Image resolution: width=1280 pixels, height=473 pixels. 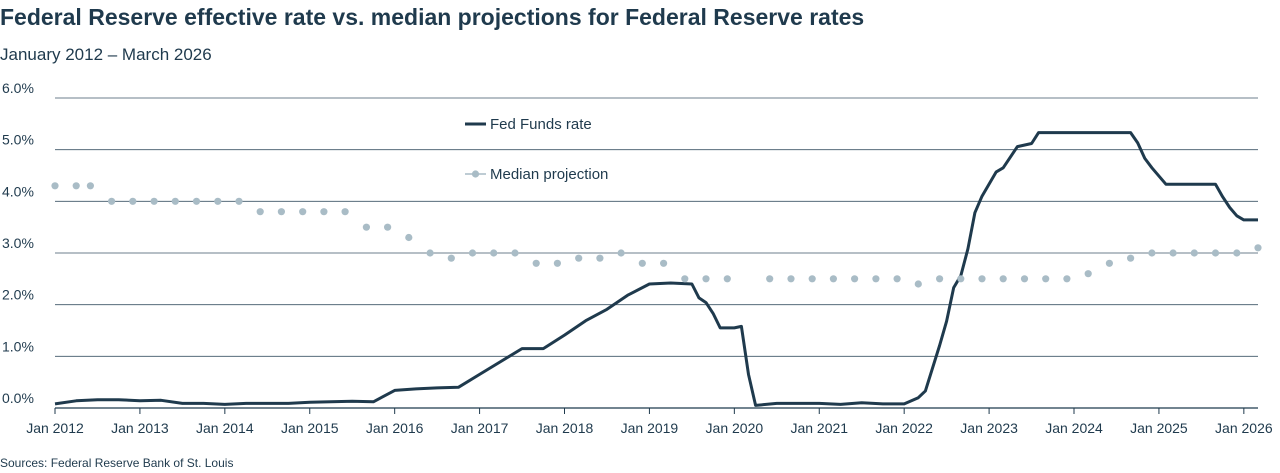 What do you see at coordinates (541, 124) in the screenshot?
I see `legend-label-fed-funds: Fed Funds rate` at bounding box center [541, 124].